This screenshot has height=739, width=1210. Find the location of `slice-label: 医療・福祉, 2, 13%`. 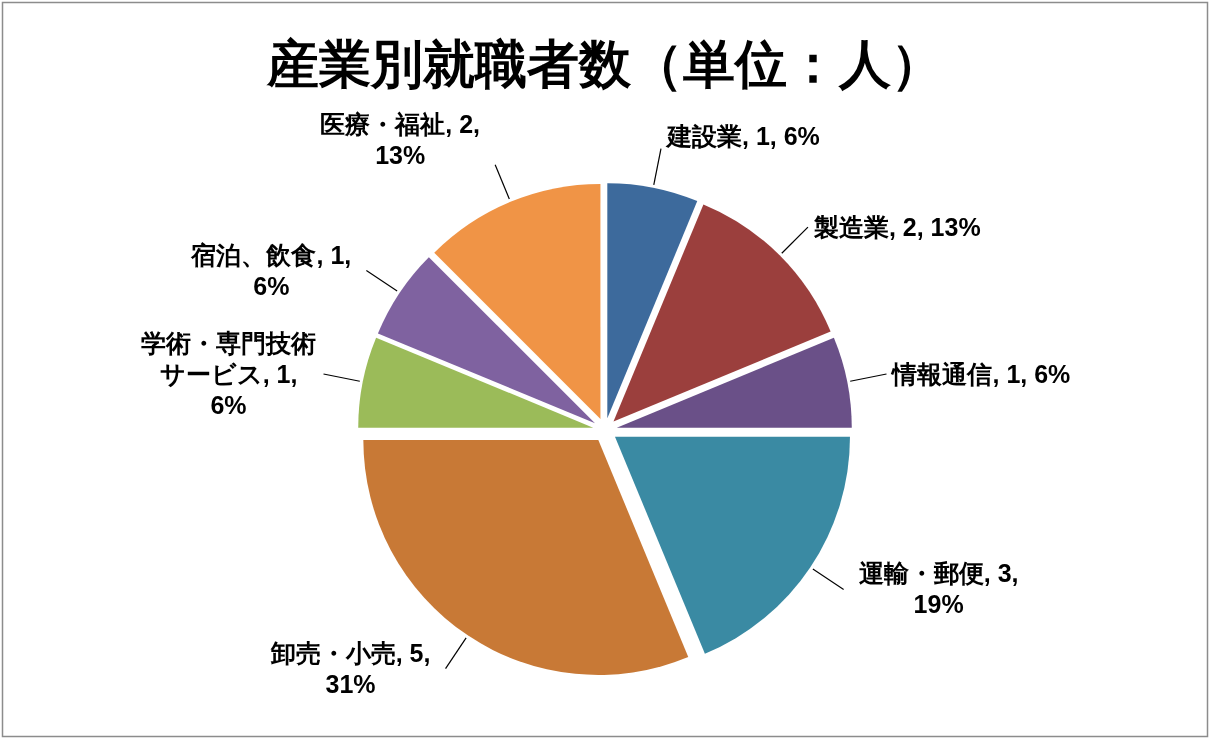

slice-label: 医療・福祉, 2, 13% is located at coordinates (400, 140).